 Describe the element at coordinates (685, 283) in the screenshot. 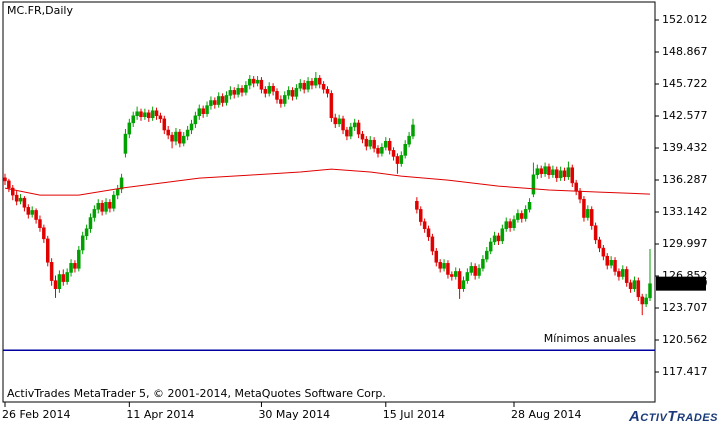

I see `last-price-label: 126.100` at that location.